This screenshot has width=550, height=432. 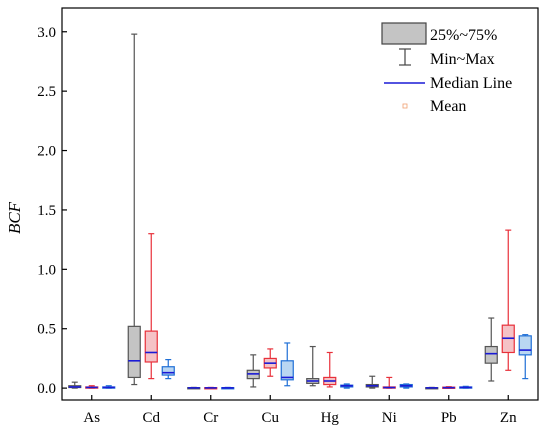 What do you see at coordinates (46, 33) in the screenshot?
I see `y-tick-label: 3.0` at bounding box center [46, 33].